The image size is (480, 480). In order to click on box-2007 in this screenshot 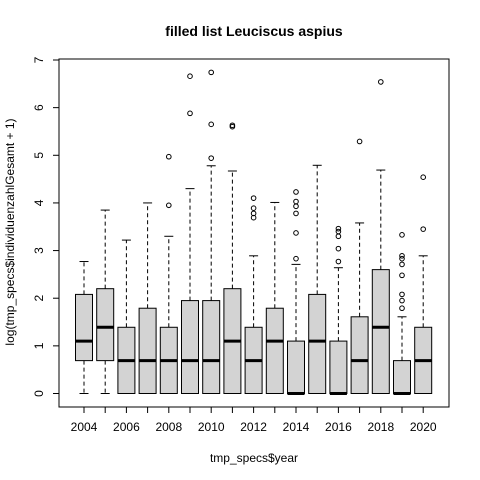, I will do `click(147, 298)`.